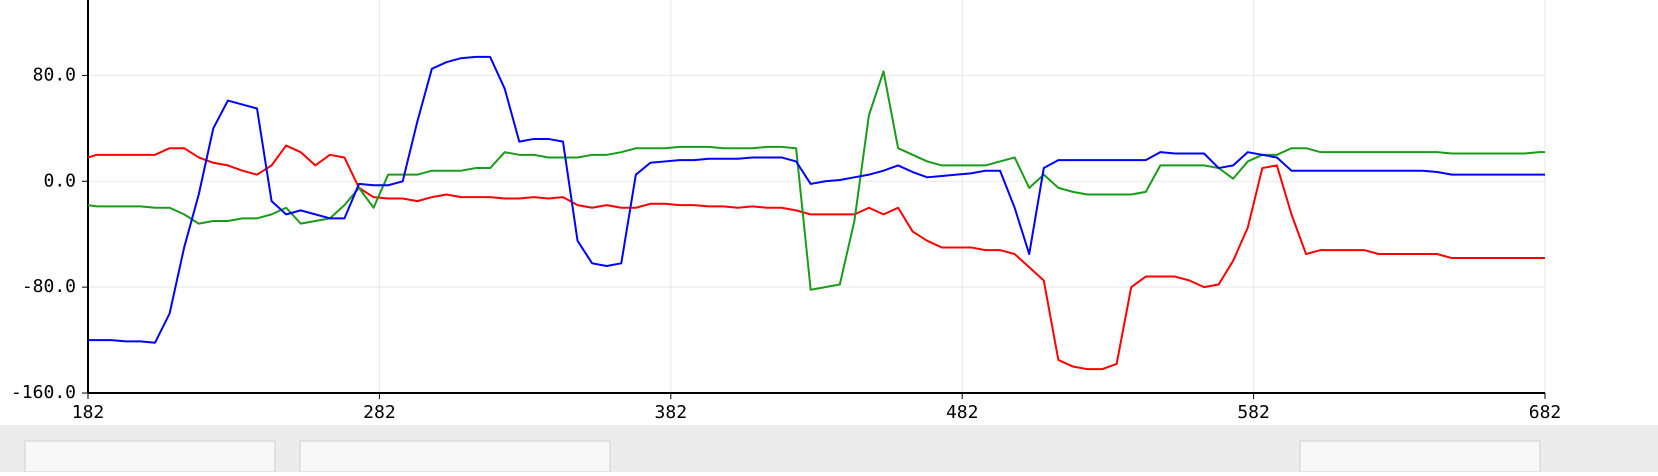 The width and height of the screenshot is (1658, 476). I want to click on x-tick-label: 482, so click(962, 412).